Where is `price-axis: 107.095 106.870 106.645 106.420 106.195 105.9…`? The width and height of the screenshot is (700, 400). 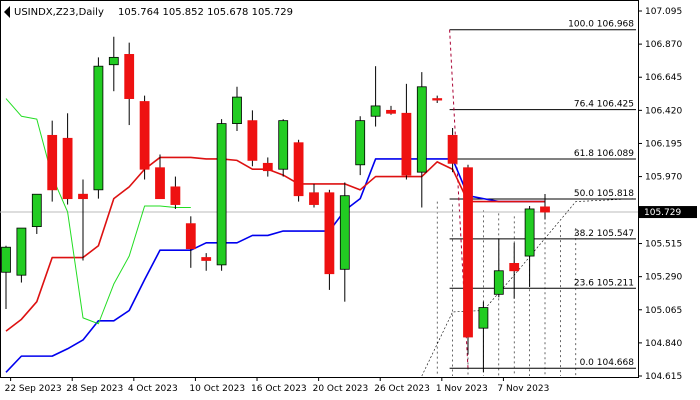 price-axis: 107.095 106.870 106.645 106.420 106.195 105.9… is located at coordinates (667, 194).